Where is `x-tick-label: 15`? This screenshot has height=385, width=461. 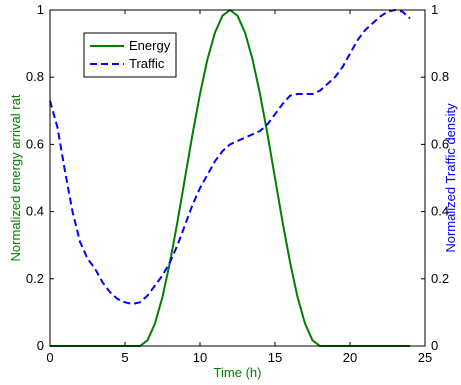
x-tick-label: 15 is located at coordinates (275, 357).